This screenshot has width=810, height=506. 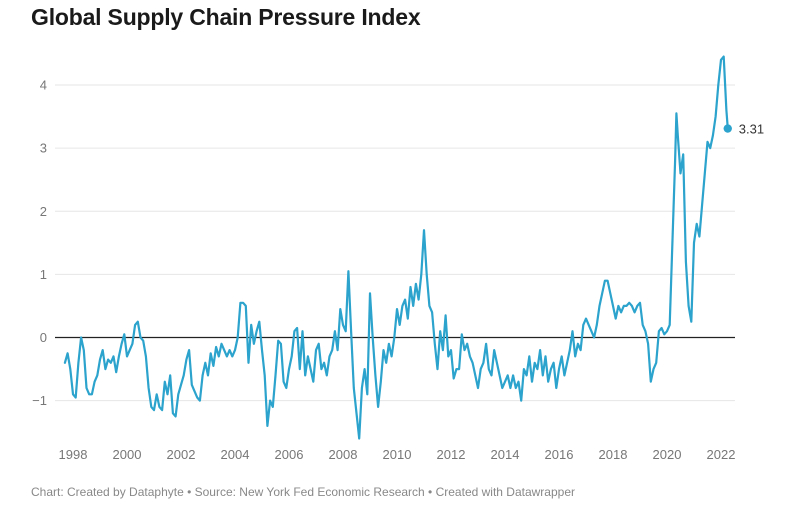 I want to click on x-tick-label: 2014, so click(x=505, y=454).